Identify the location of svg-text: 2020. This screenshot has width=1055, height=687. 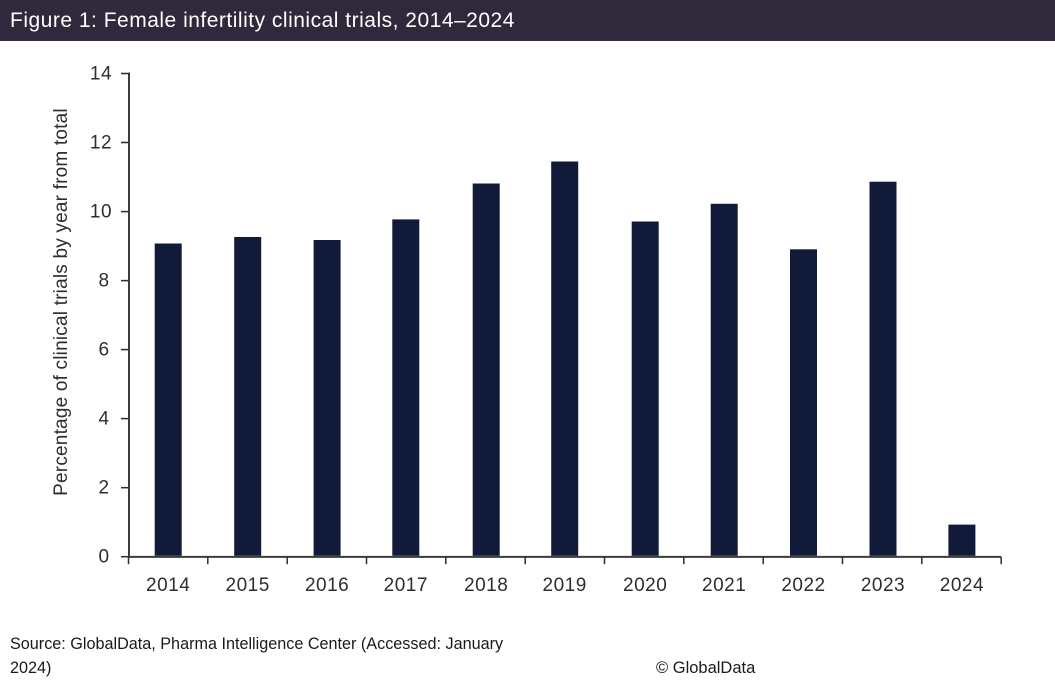
(645, 585).